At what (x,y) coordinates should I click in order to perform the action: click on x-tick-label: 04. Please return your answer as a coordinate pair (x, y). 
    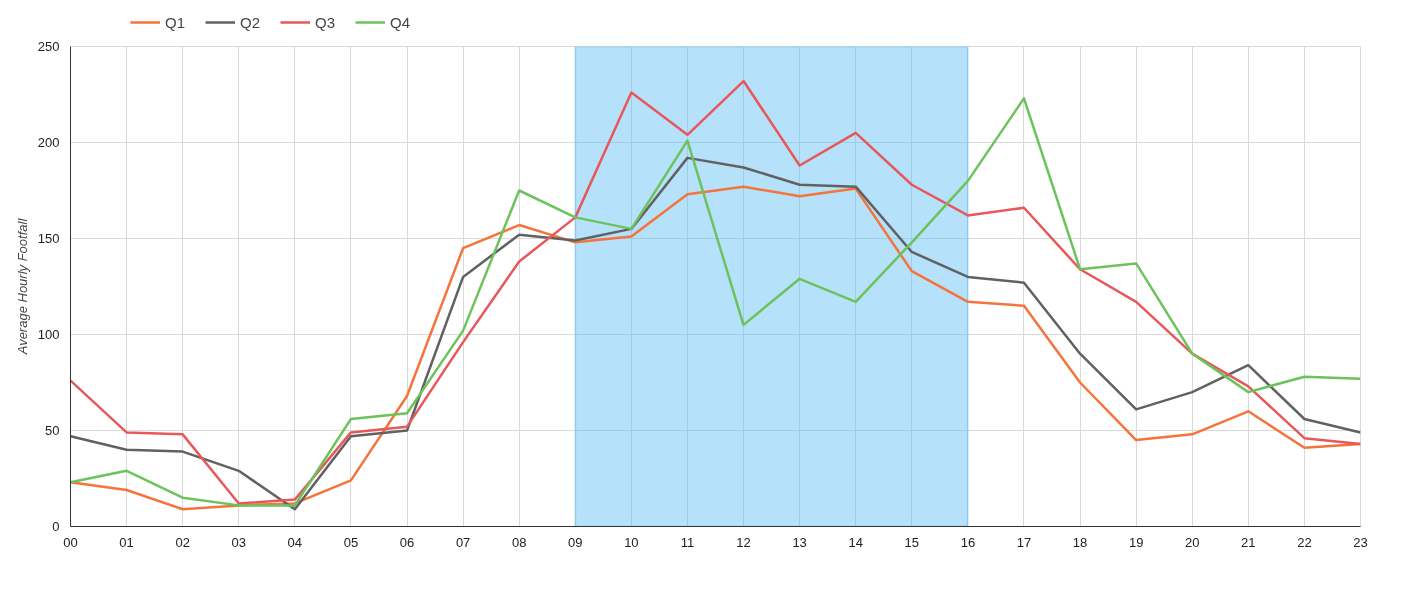
    Looking at the image, I should click on (295, 542).